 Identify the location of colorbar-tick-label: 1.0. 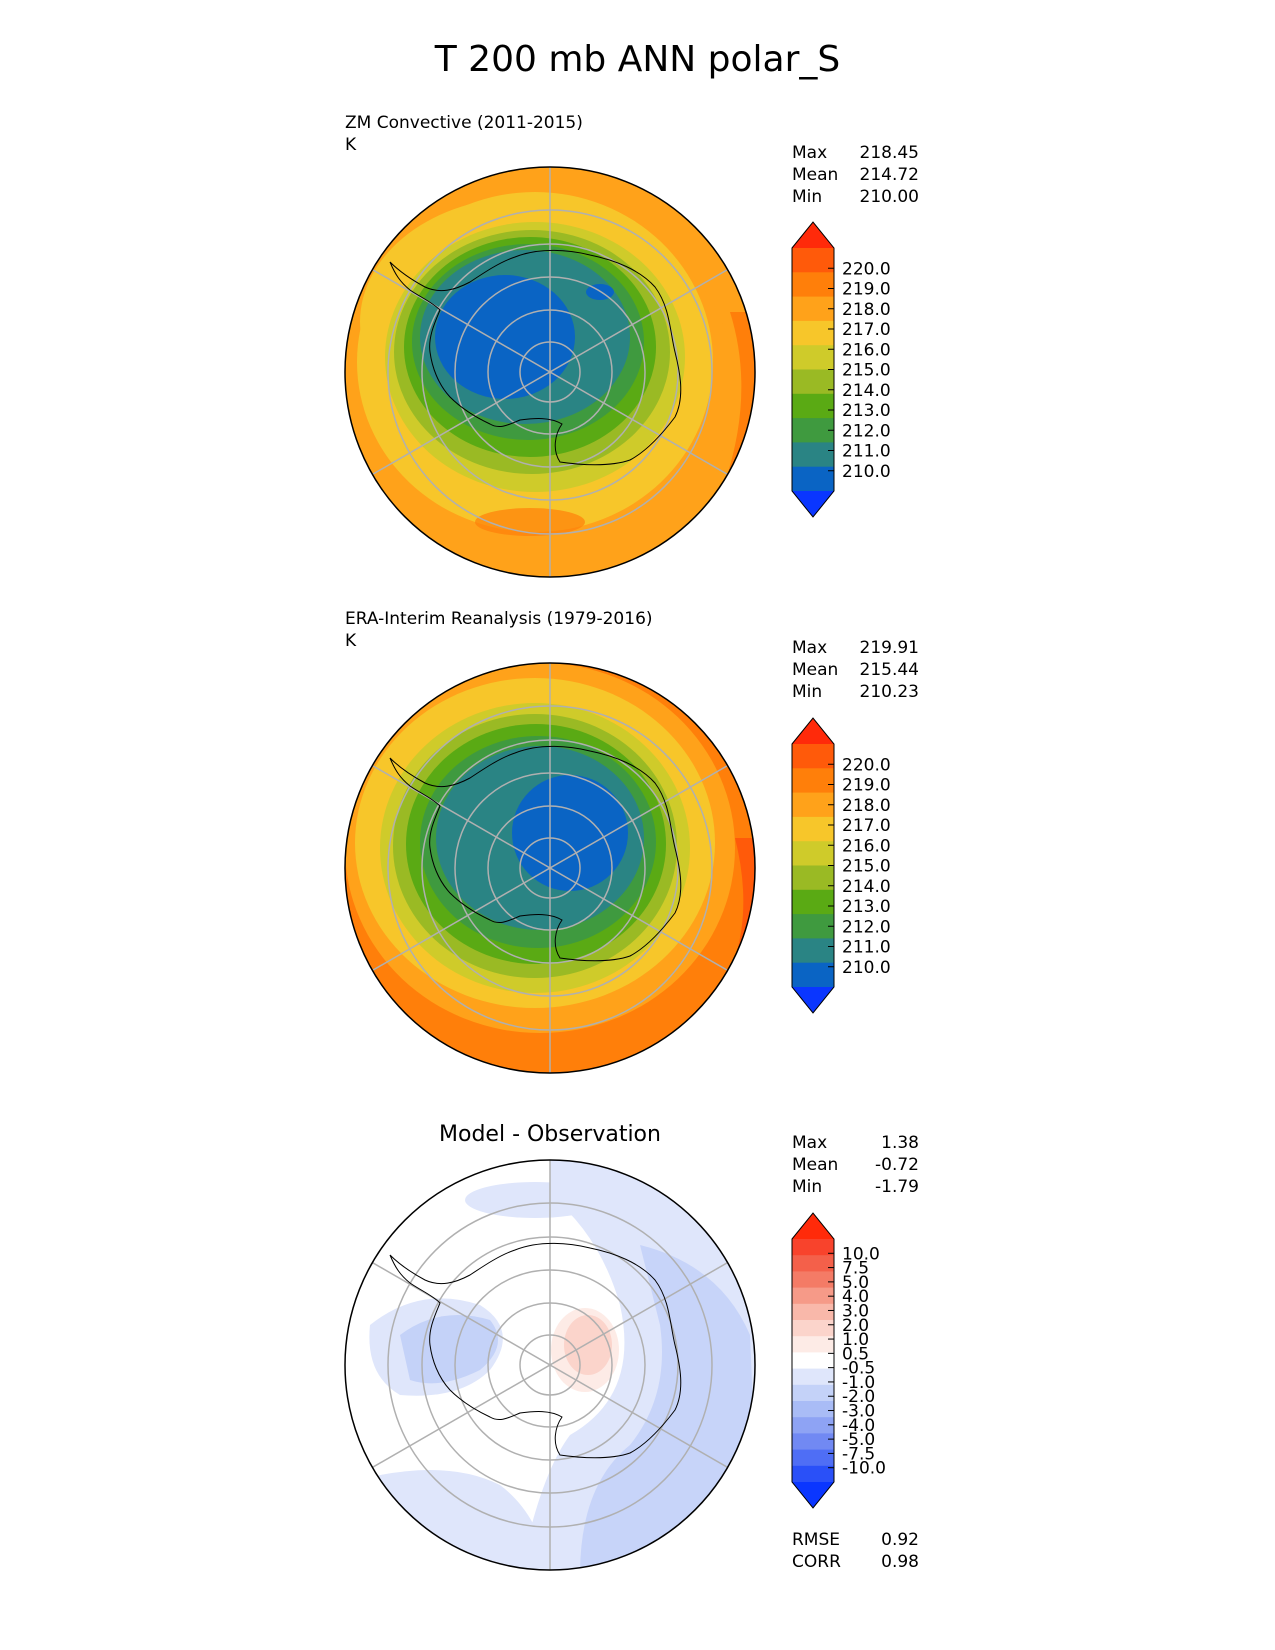
(855, 1340).